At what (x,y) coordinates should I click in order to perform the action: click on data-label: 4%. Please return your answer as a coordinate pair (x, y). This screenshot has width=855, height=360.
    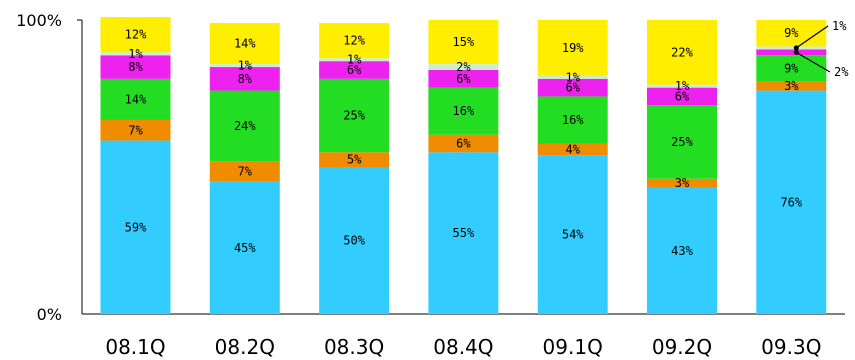
    Looking at the image, I should click on (572, 149).